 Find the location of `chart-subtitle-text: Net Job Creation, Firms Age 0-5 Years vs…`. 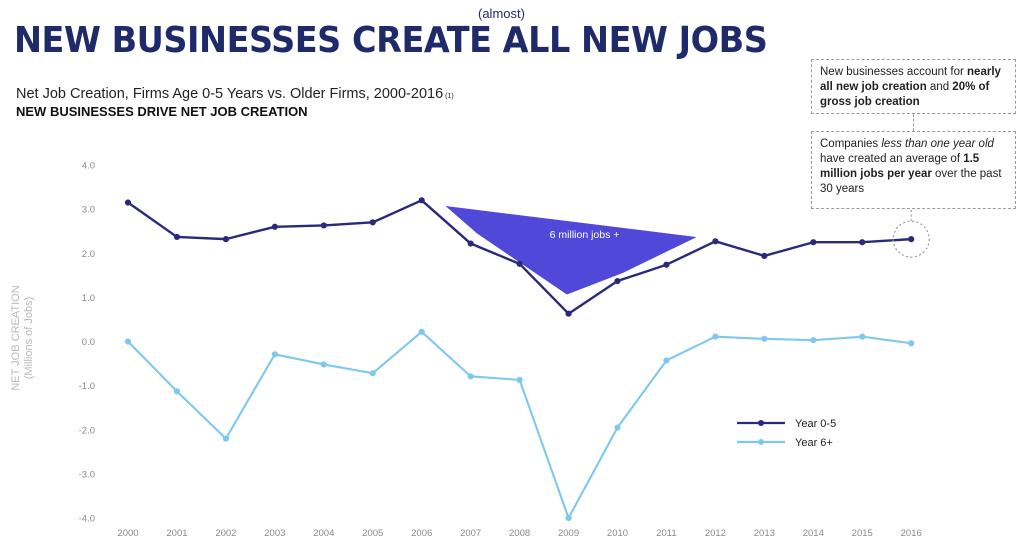

chart-subtitle-text: Net Job Creation, Firms Age 0-5 Years vs… is located at coordinates (230, 94).